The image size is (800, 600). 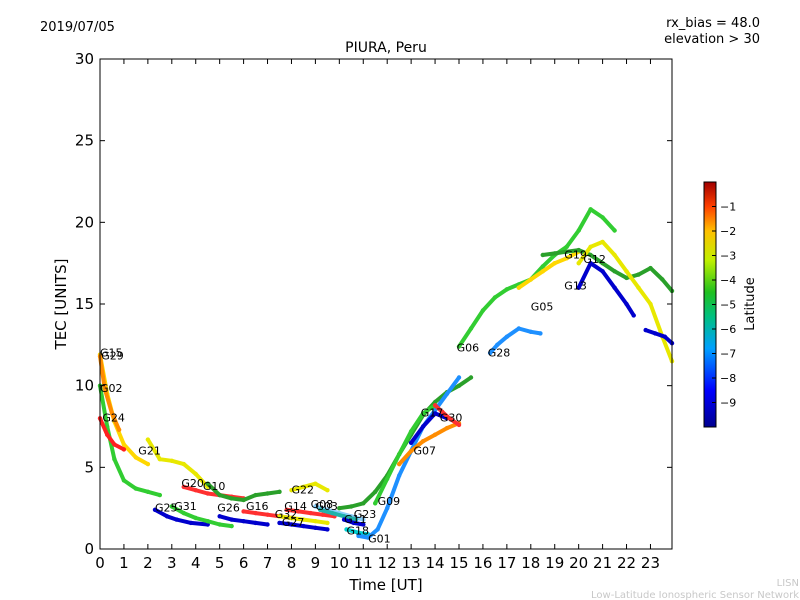 I want to click on colorbar-tick-label: −9, so click(x=728, y=403).